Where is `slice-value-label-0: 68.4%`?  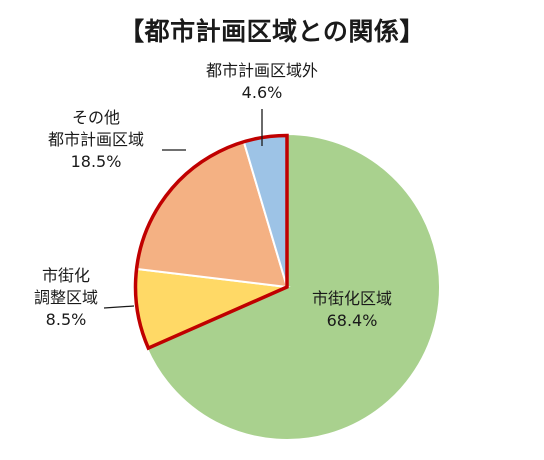
slice-value-label-0: 68.4% is located at coordinates (352, 320).